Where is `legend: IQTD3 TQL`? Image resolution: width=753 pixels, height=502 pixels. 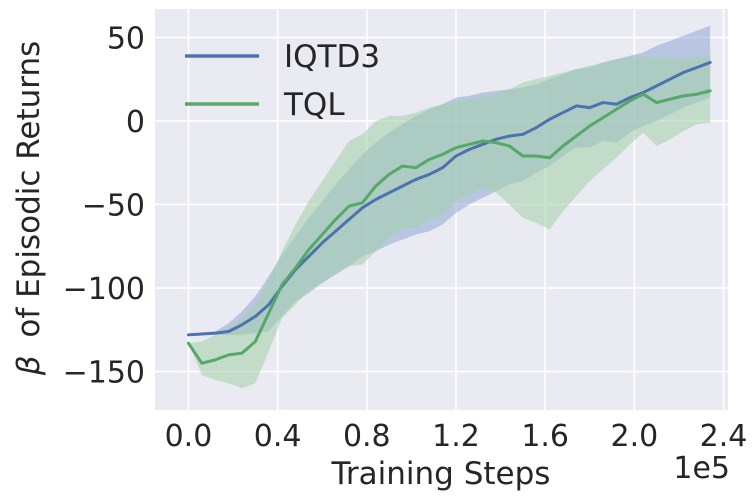 legend: IQTD3 TQL is located at coordinates (282, 81).